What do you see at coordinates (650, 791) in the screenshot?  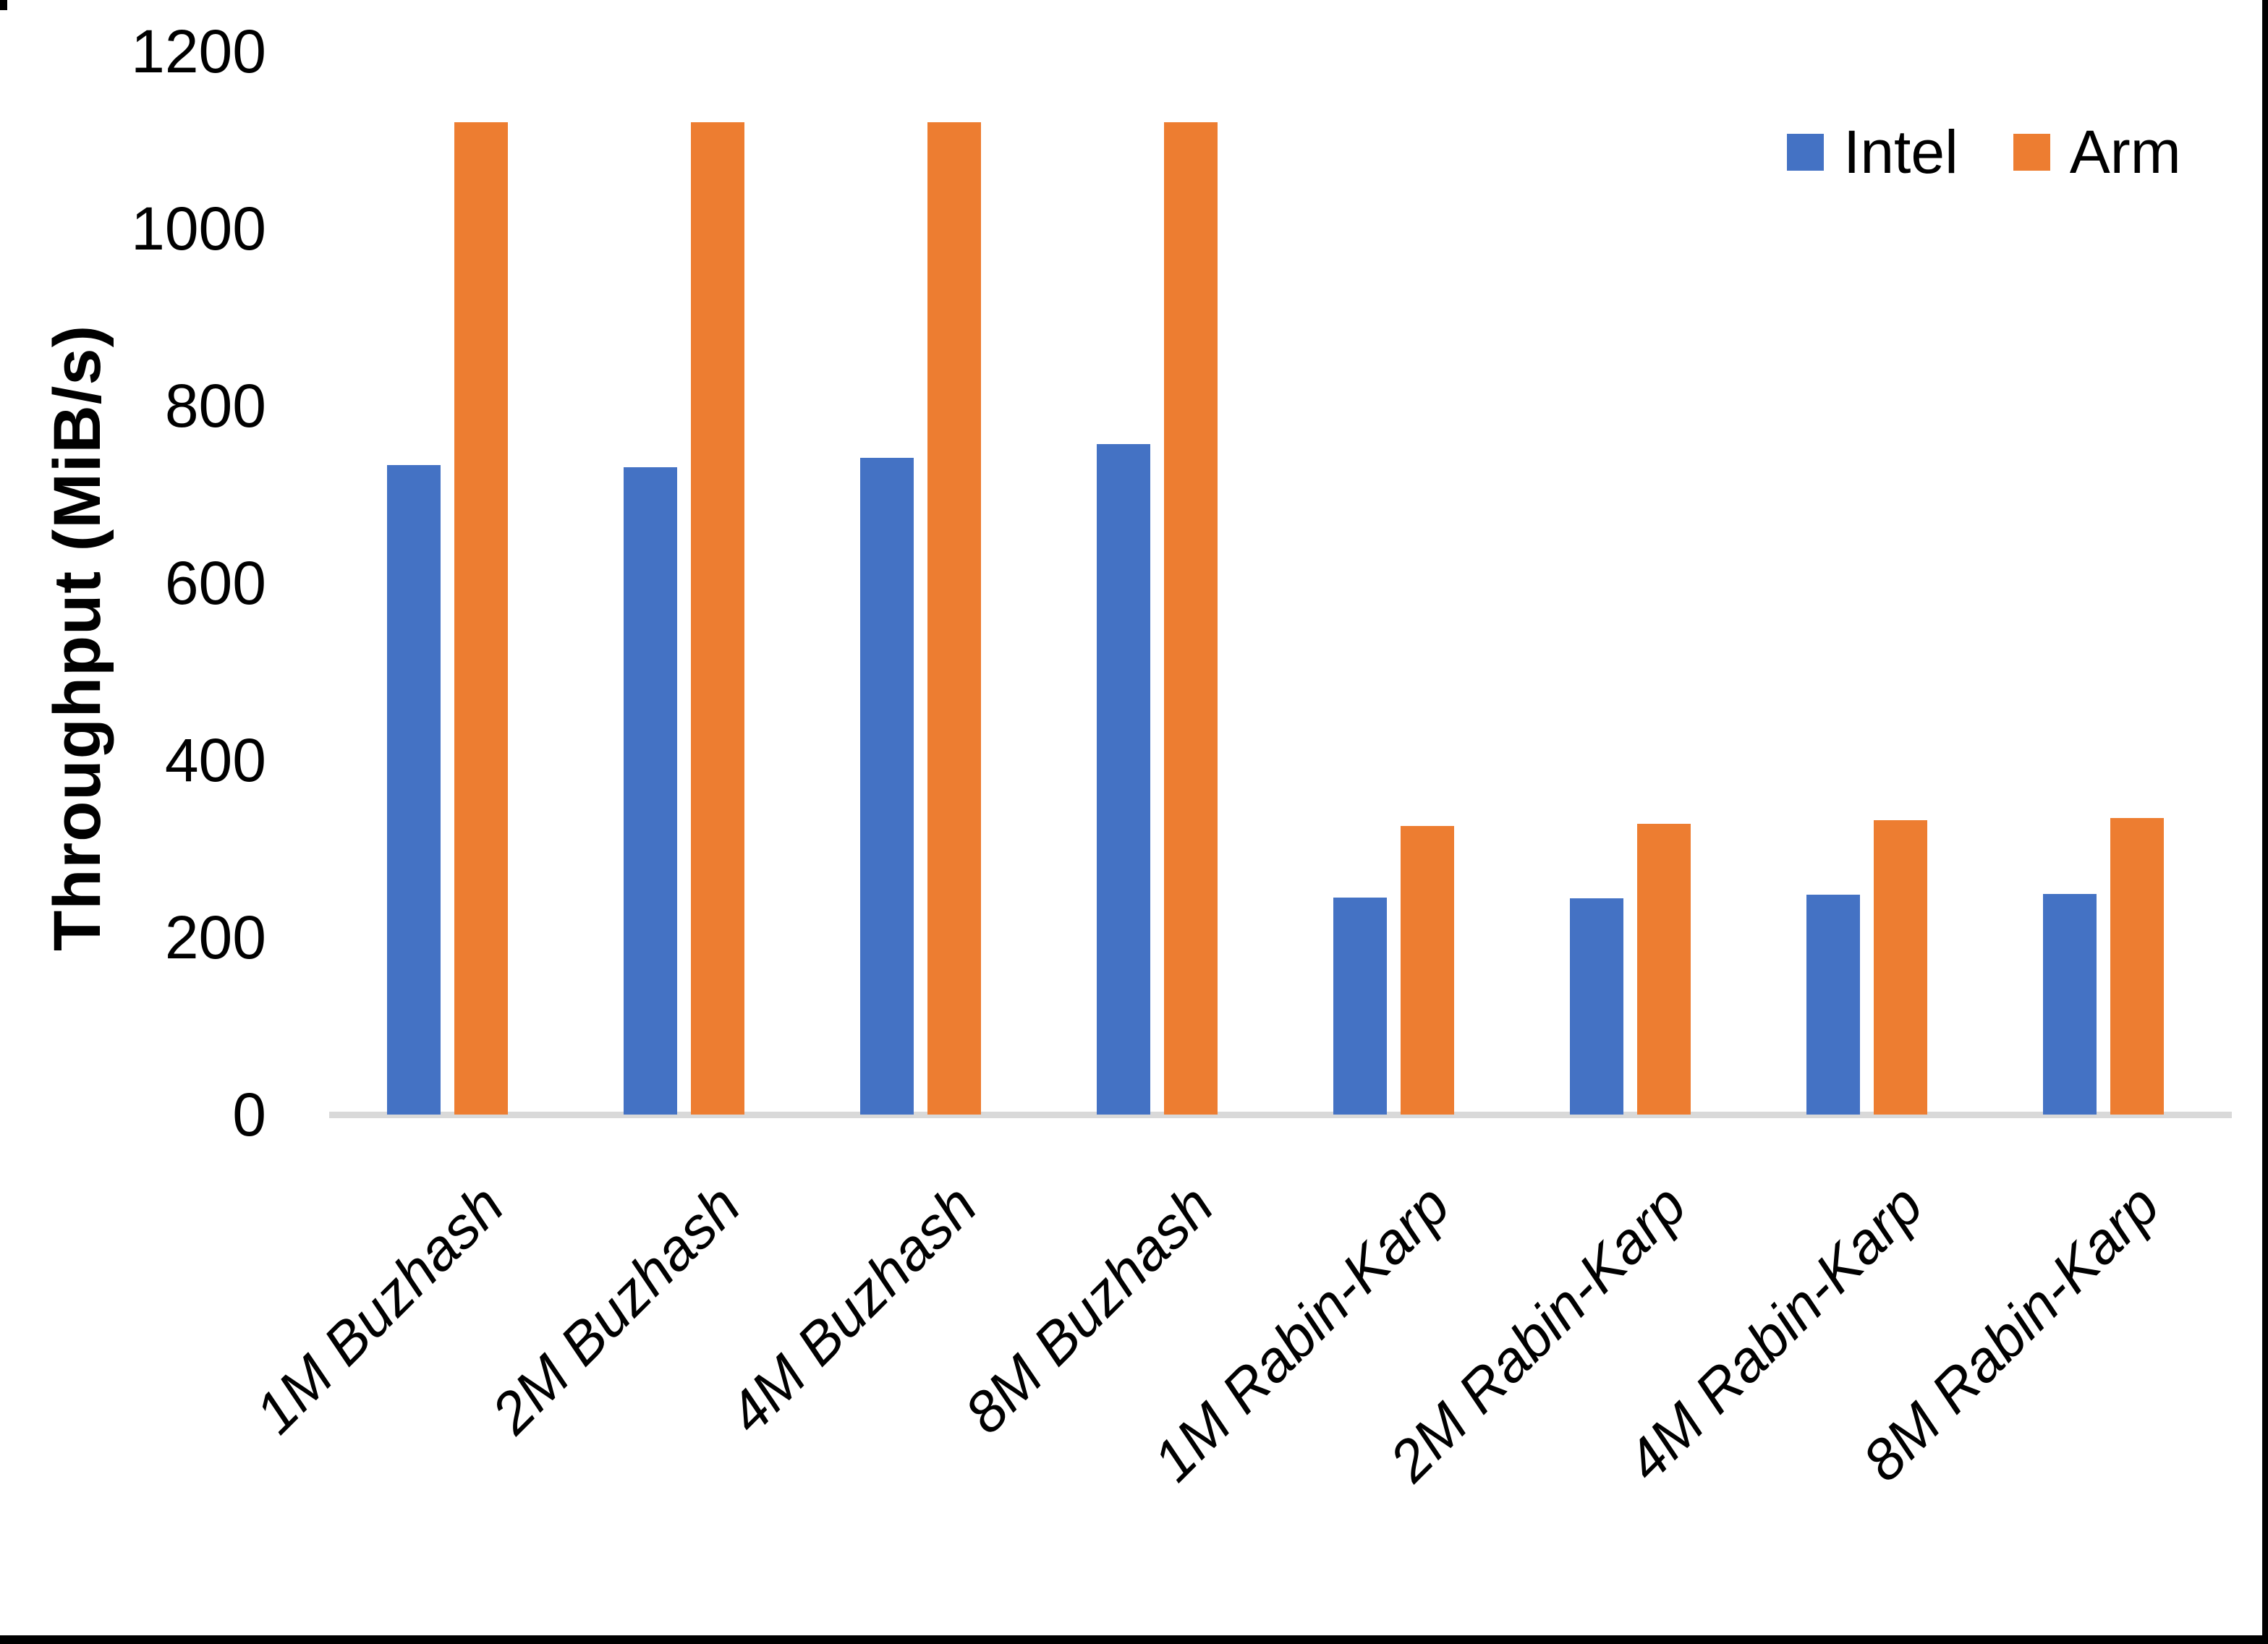 I see `intel-bar-2m-buzhash` at bounding box center [650, 791].